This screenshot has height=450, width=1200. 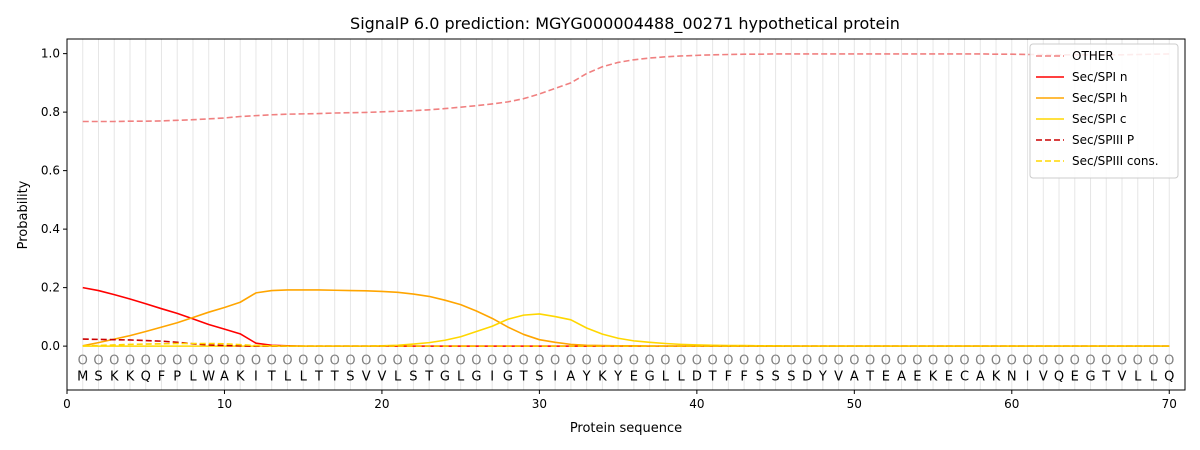 What do you see at coordinates (626, 428) in the screenshot?
I see `x-axis-label: Protein sequence` at bounding box center [626, 428].